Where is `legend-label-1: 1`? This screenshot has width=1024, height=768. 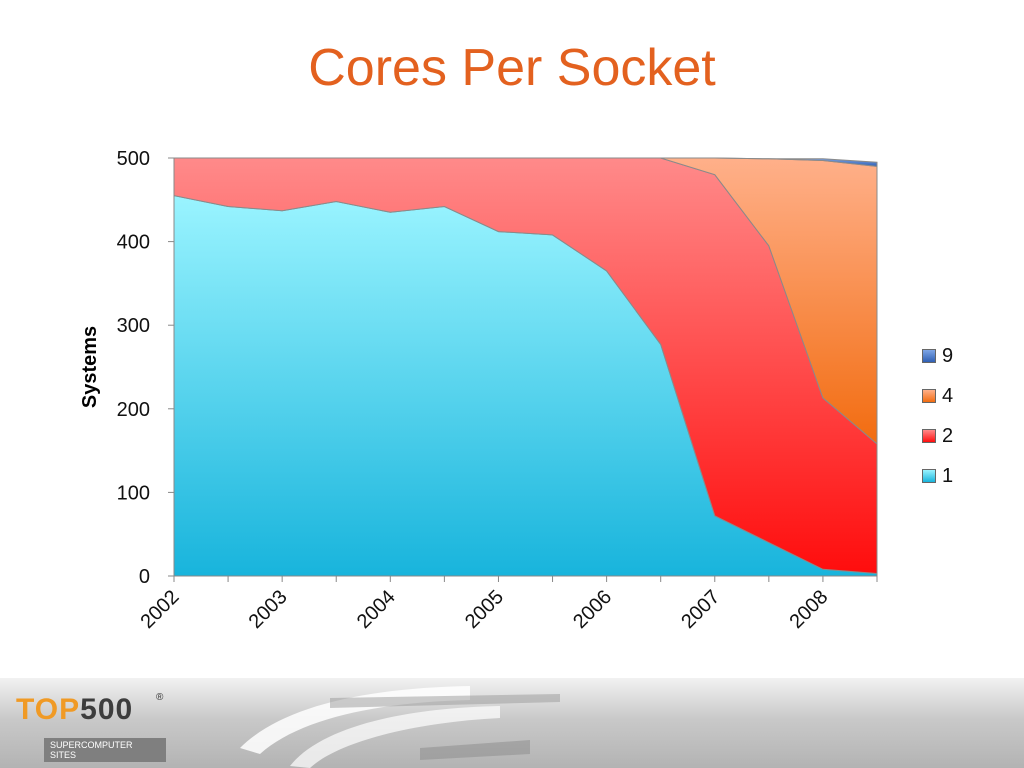 legend-label-1: 1 is located at coordinates (948, 475).